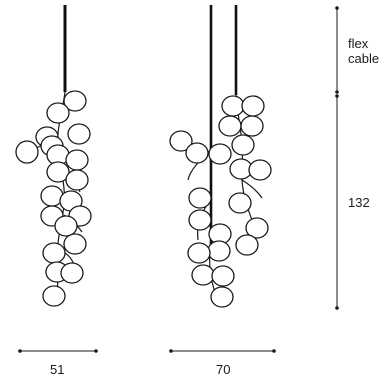 Image resolution: width=388 pixels, height=381 pixels. What do you see at coordinates (96, 351) in the screenshot?
I see `dim-width-left-end` at bounding box center [96, 351].